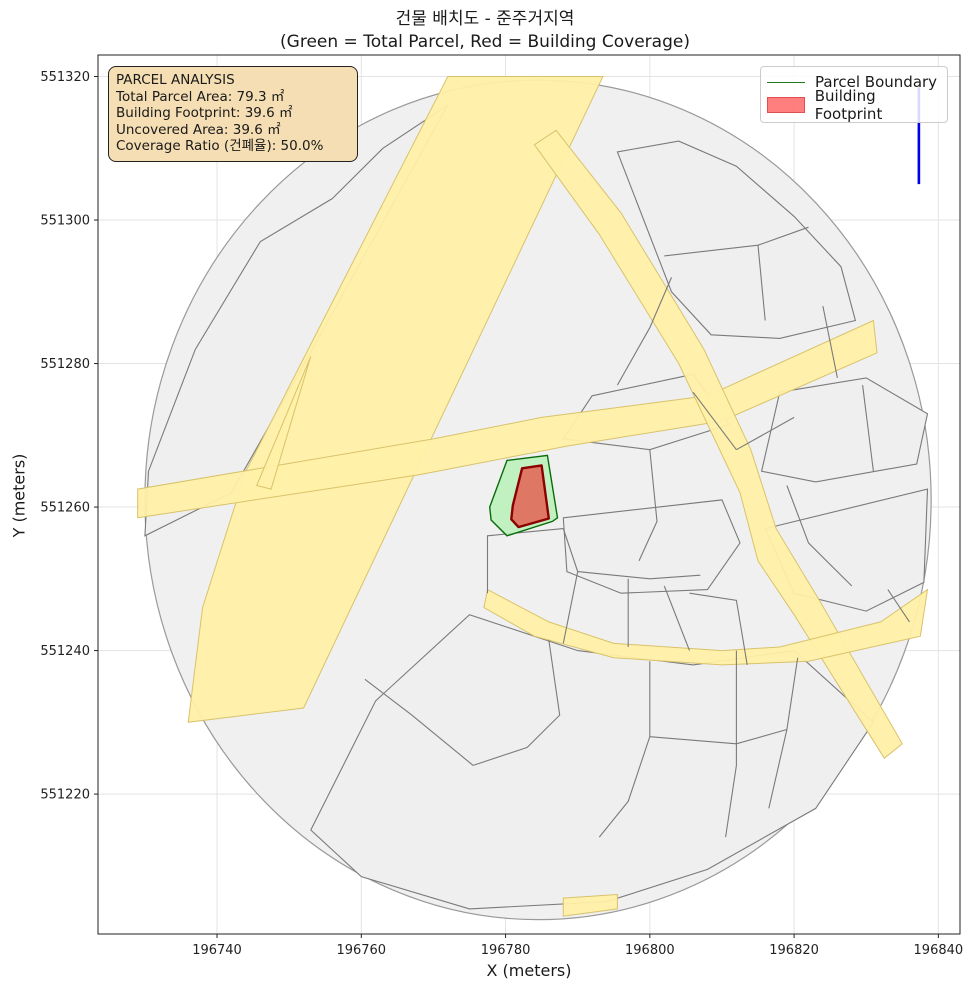 The height and width of the screenshot is (989, 970). Describe the element at coordinates (786, 82) in the screenshot. I see `parcel-line-swatch` at that location.